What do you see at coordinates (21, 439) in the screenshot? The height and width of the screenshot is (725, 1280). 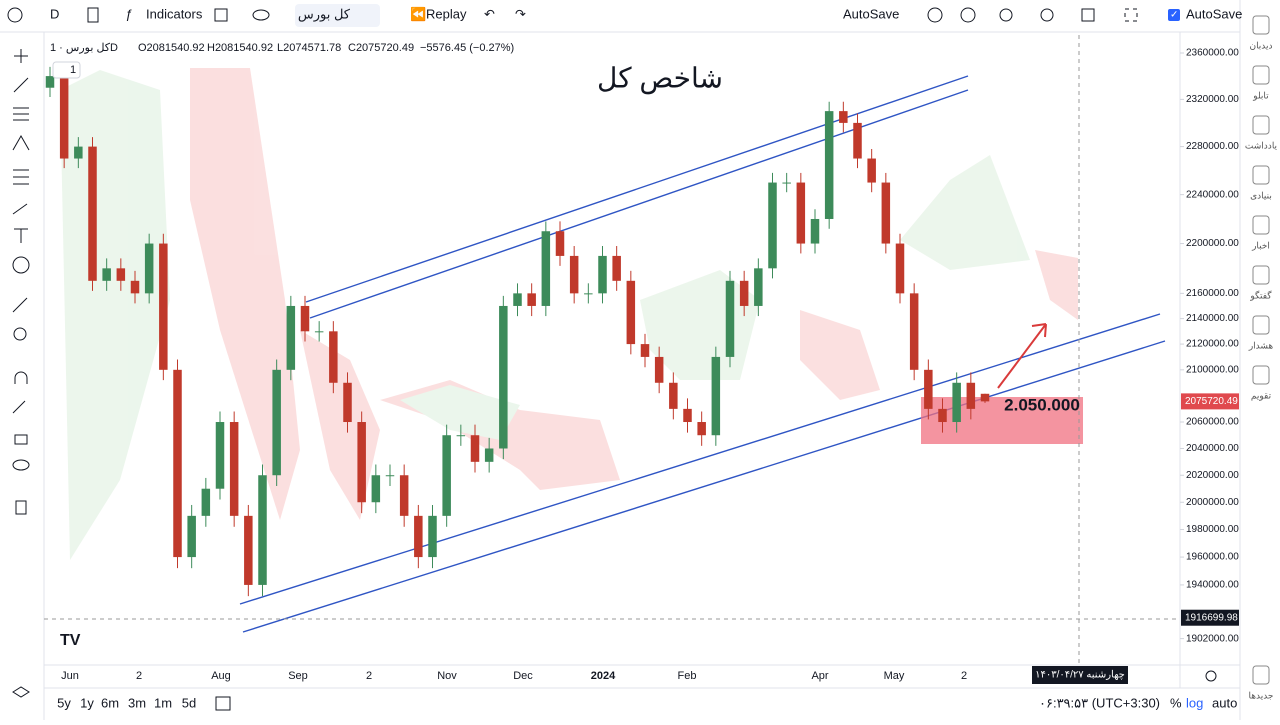 I see `lock-tool` at bounding box center [21, 439].